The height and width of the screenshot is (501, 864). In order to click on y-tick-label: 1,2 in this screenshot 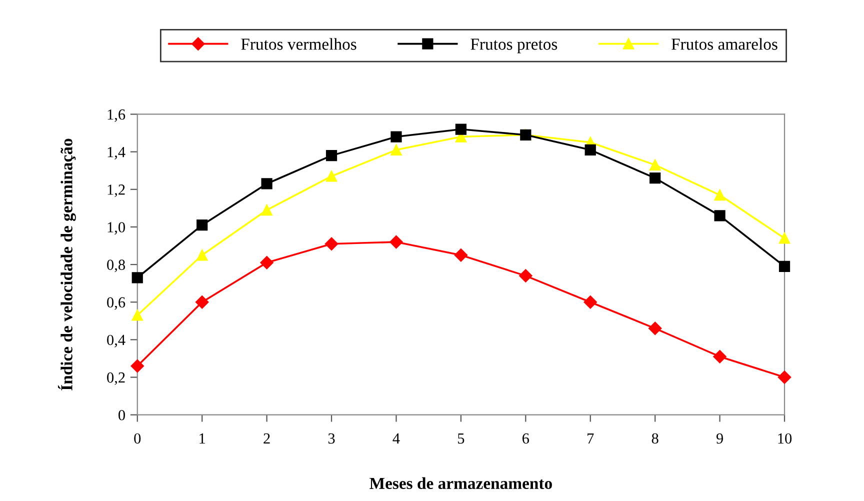, I will do `click(116, 191)`.